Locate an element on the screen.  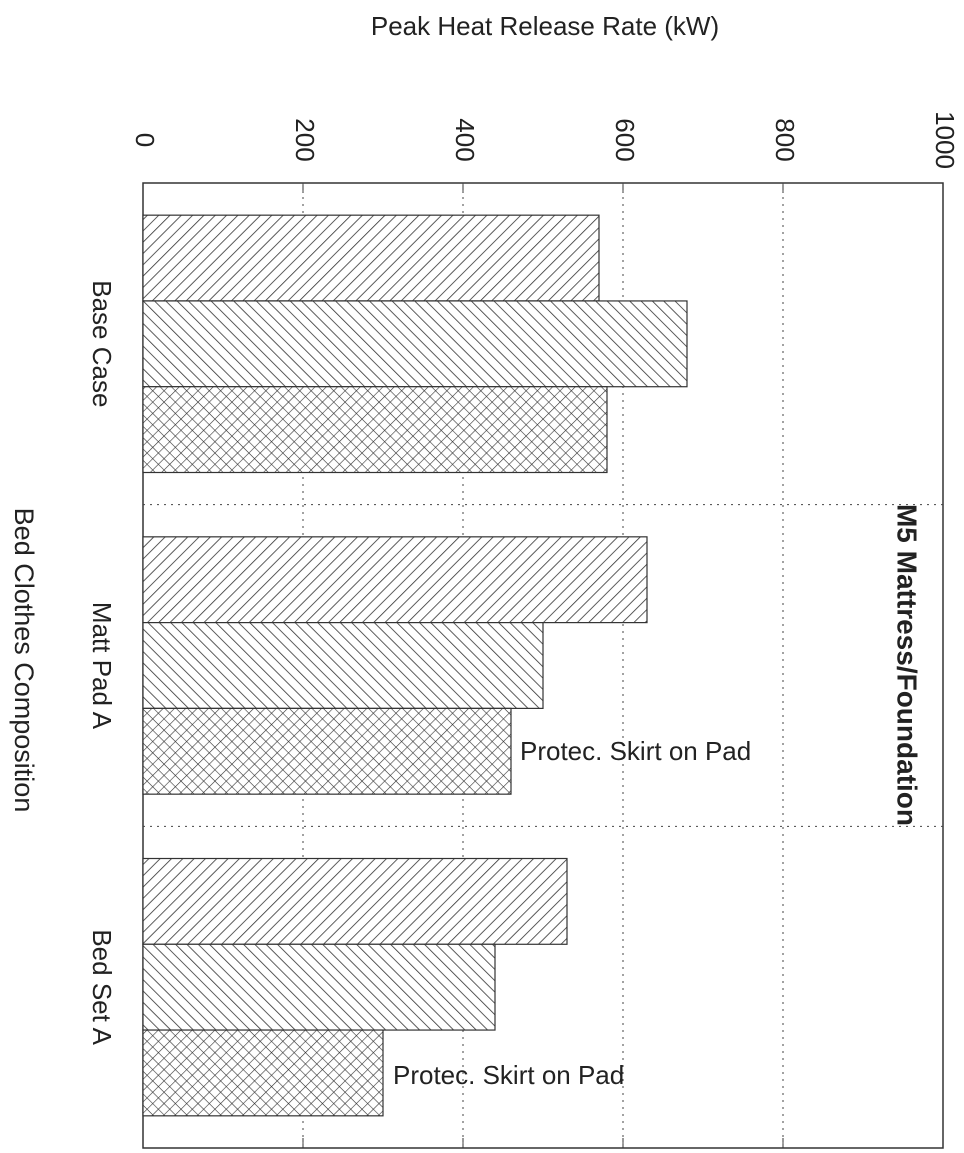
chart-title: M5 Mattress/Foundation is located at coordinates (907, 665).